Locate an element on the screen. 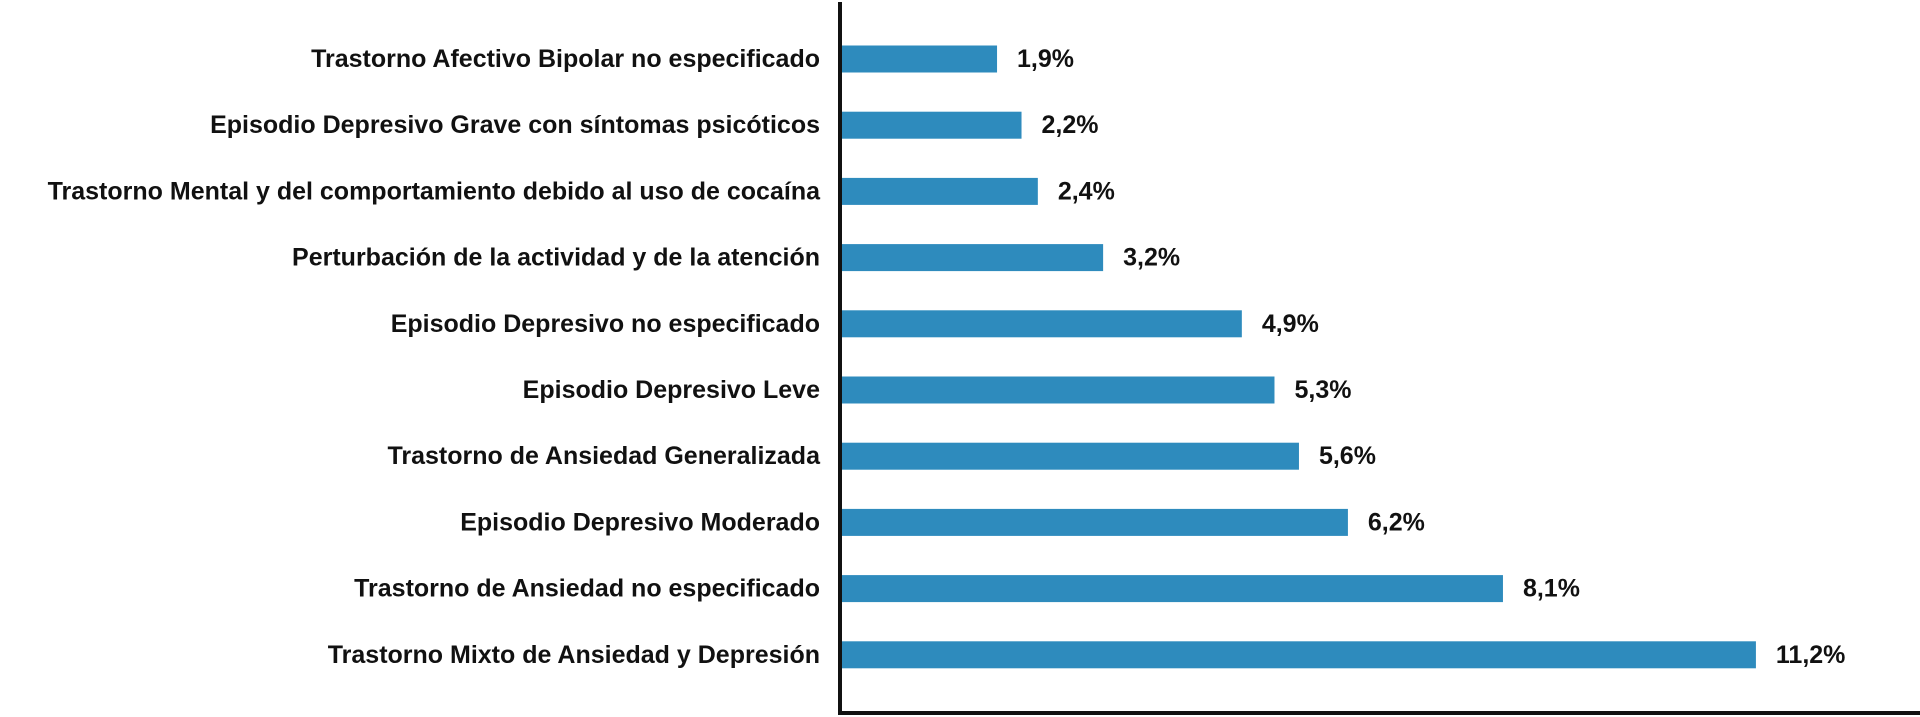 The width and height of the screenshot is (1920, 717). value-label: 2,4% is located at coordinates (1086, 191).